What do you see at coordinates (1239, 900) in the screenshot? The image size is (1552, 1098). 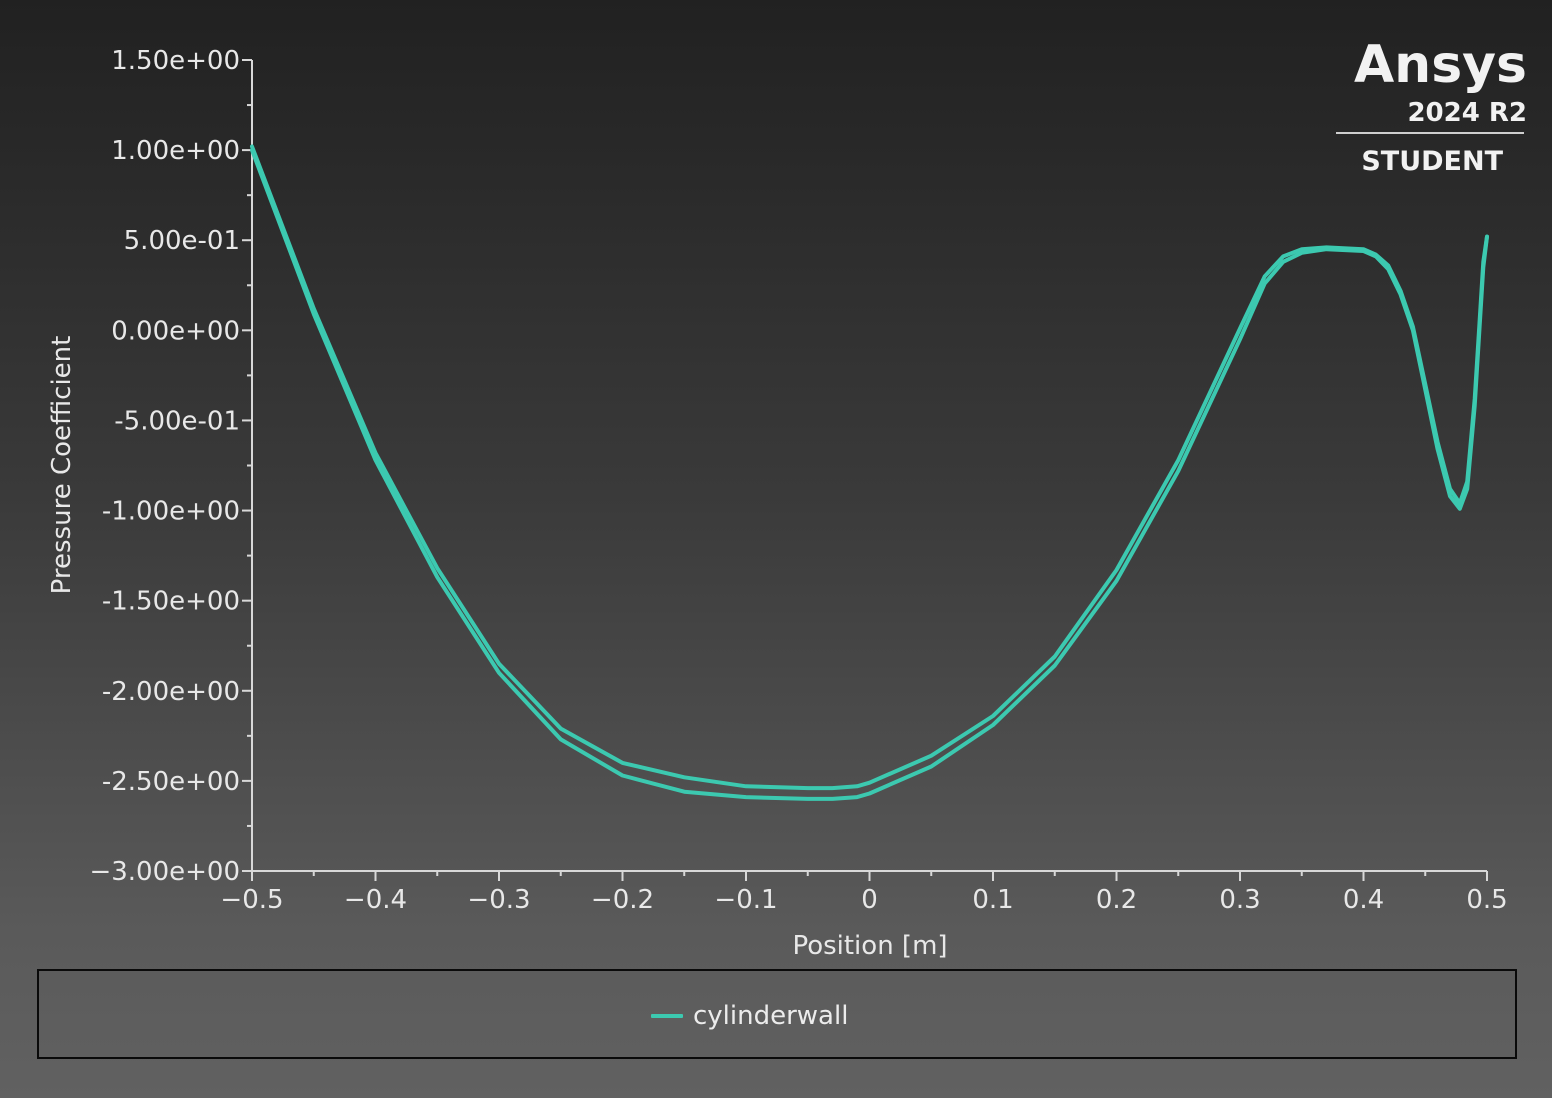 I see `x-tick-label: 0.3` at bounding box center [1239, 900].